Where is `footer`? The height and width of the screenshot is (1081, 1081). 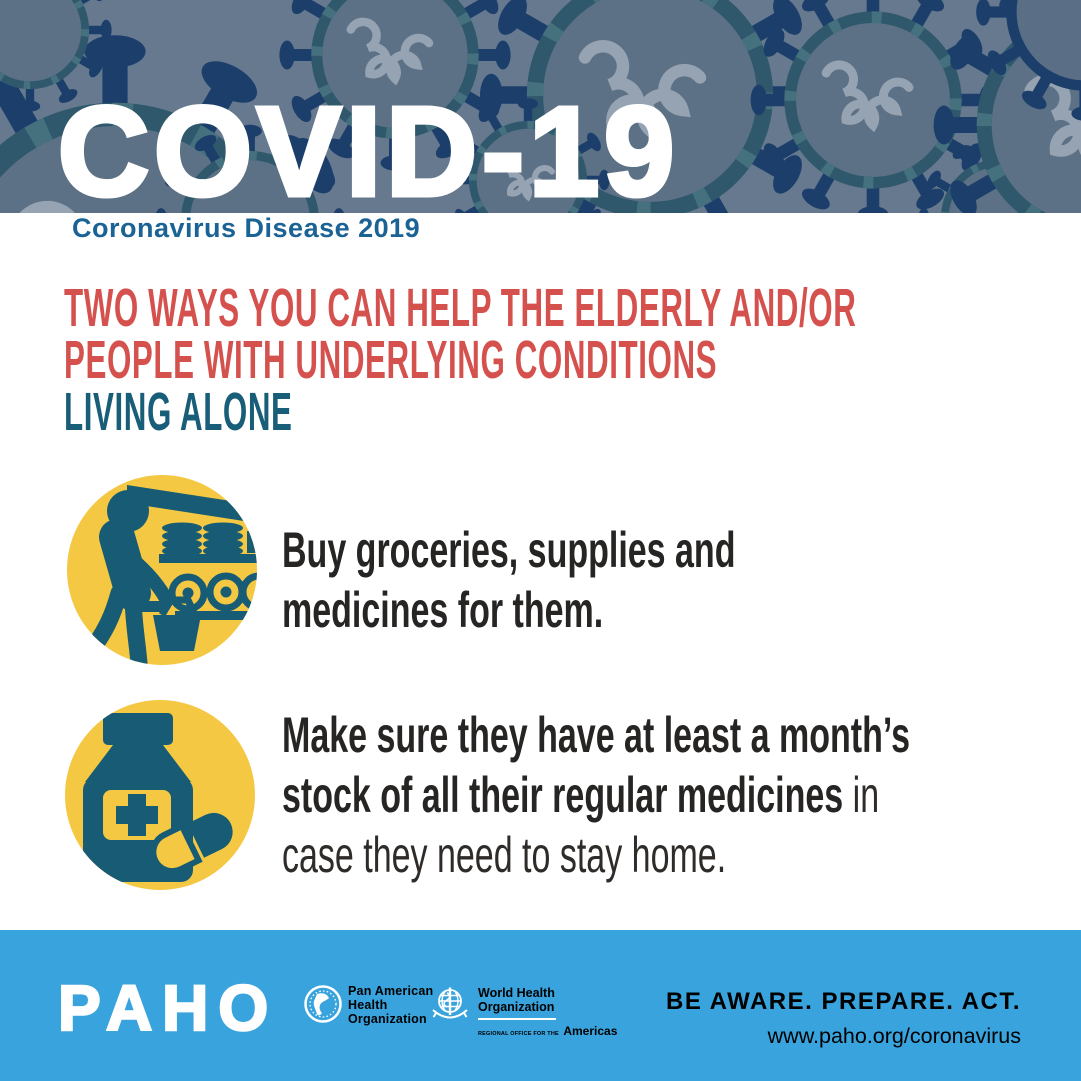 footer is located at coordinates (540, 1005).